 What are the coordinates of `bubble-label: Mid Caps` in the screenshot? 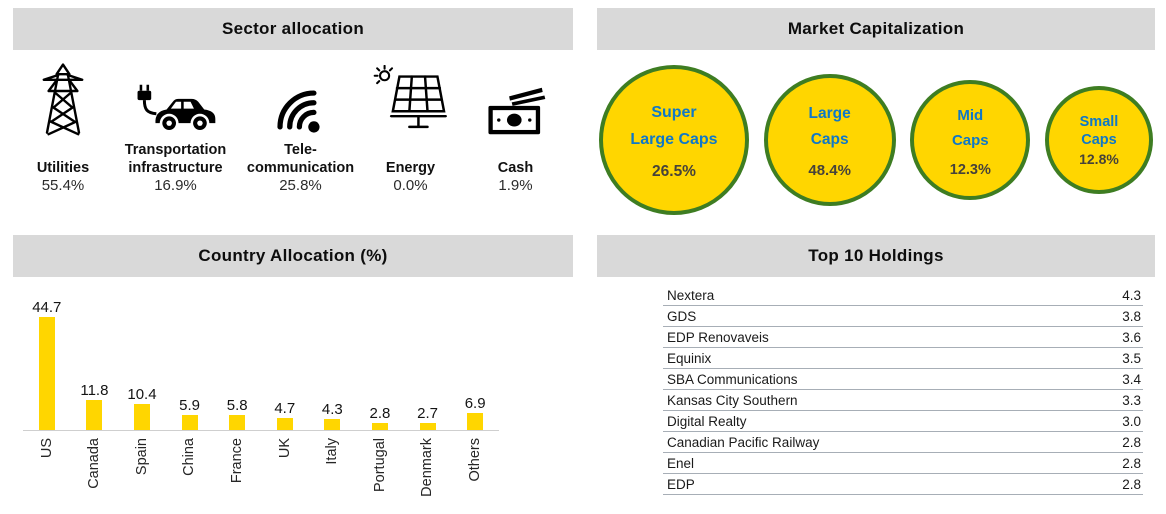 It's located at (970, 128).